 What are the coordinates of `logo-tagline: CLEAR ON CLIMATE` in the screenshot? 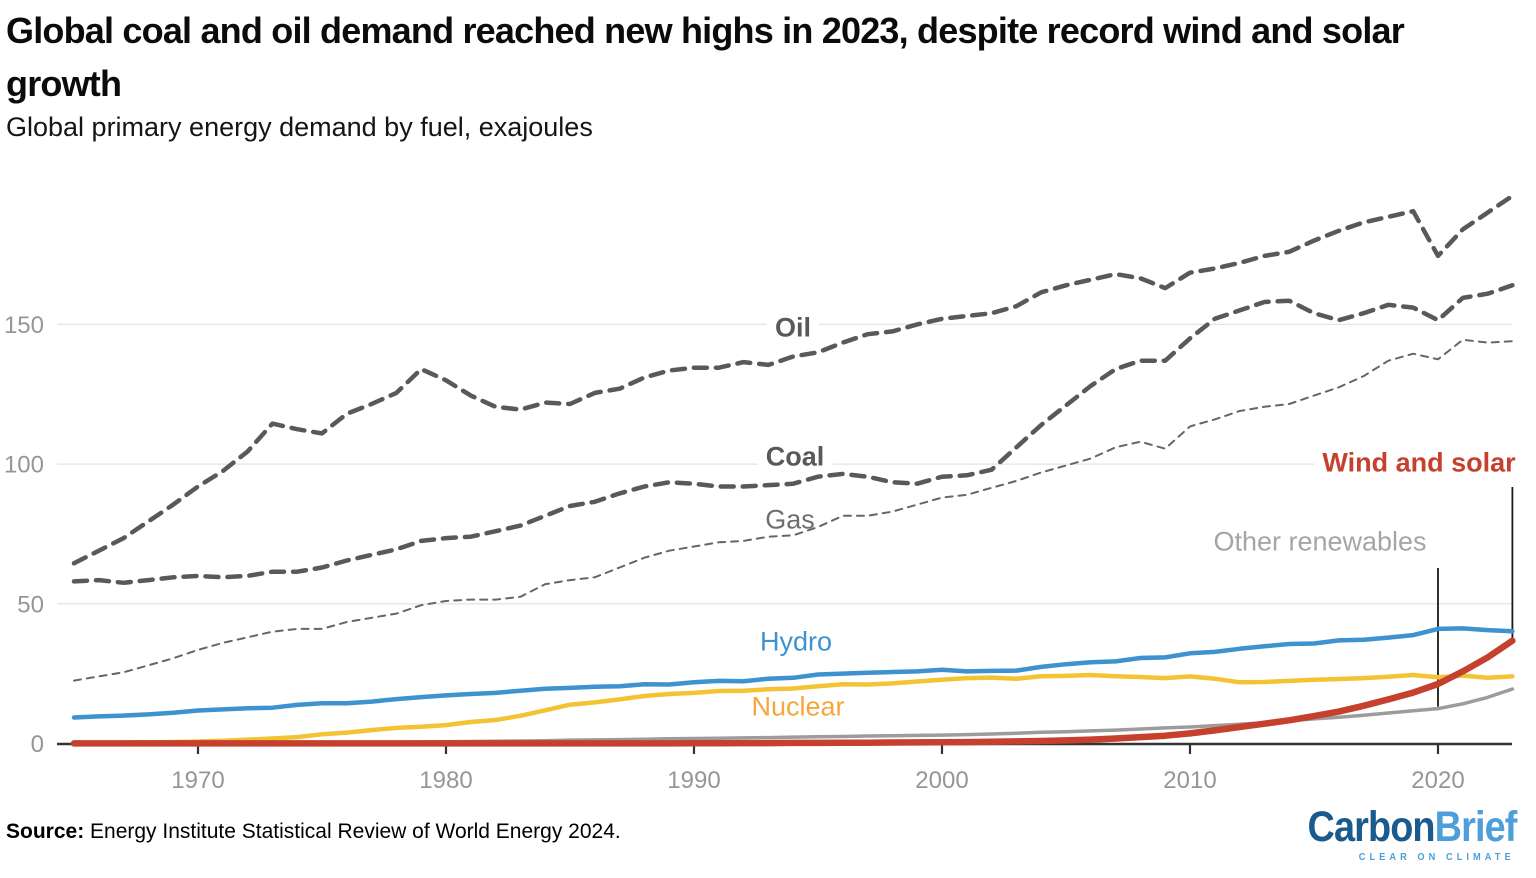 It's located at (1436, 857).